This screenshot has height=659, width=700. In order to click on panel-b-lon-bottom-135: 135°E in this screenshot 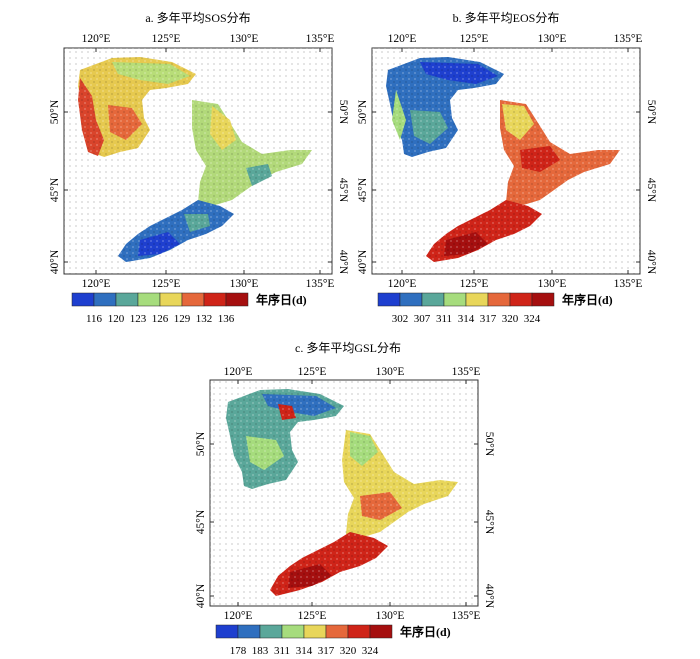, I will do `click(628, 284)`.